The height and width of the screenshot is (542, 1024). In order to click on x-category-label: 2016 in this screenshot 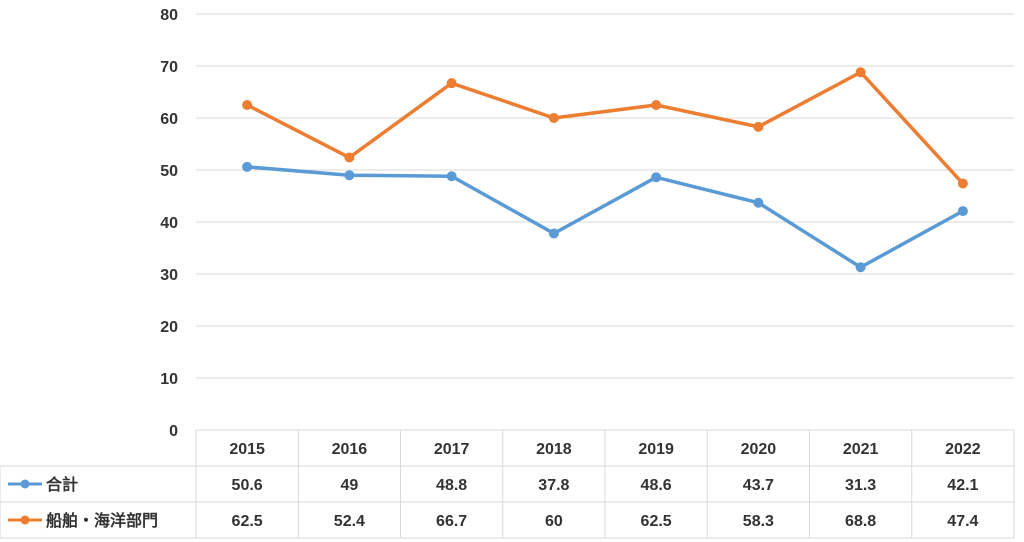, I will do `click(350, 449)`.